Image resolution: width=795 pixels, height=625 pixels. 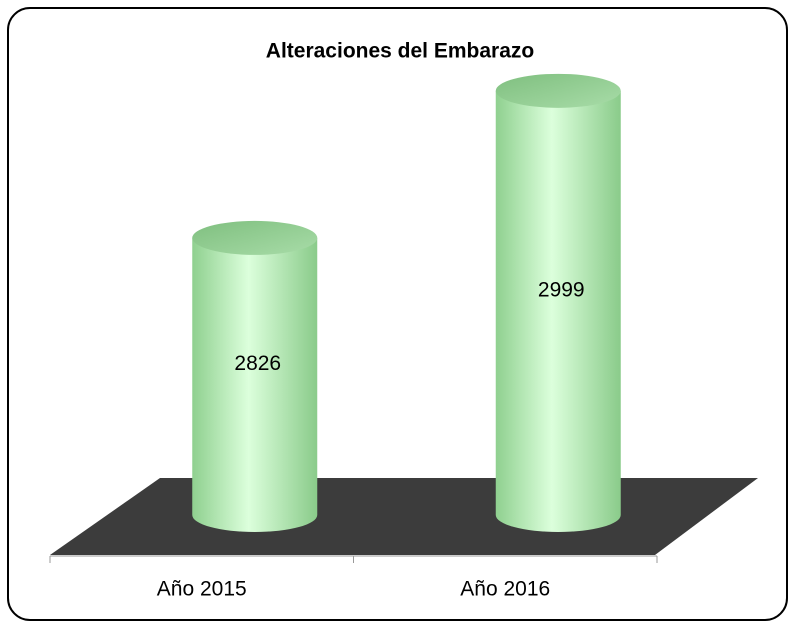 I want to click on x-tick-label: Año 2015, so click(x=202, y=589).